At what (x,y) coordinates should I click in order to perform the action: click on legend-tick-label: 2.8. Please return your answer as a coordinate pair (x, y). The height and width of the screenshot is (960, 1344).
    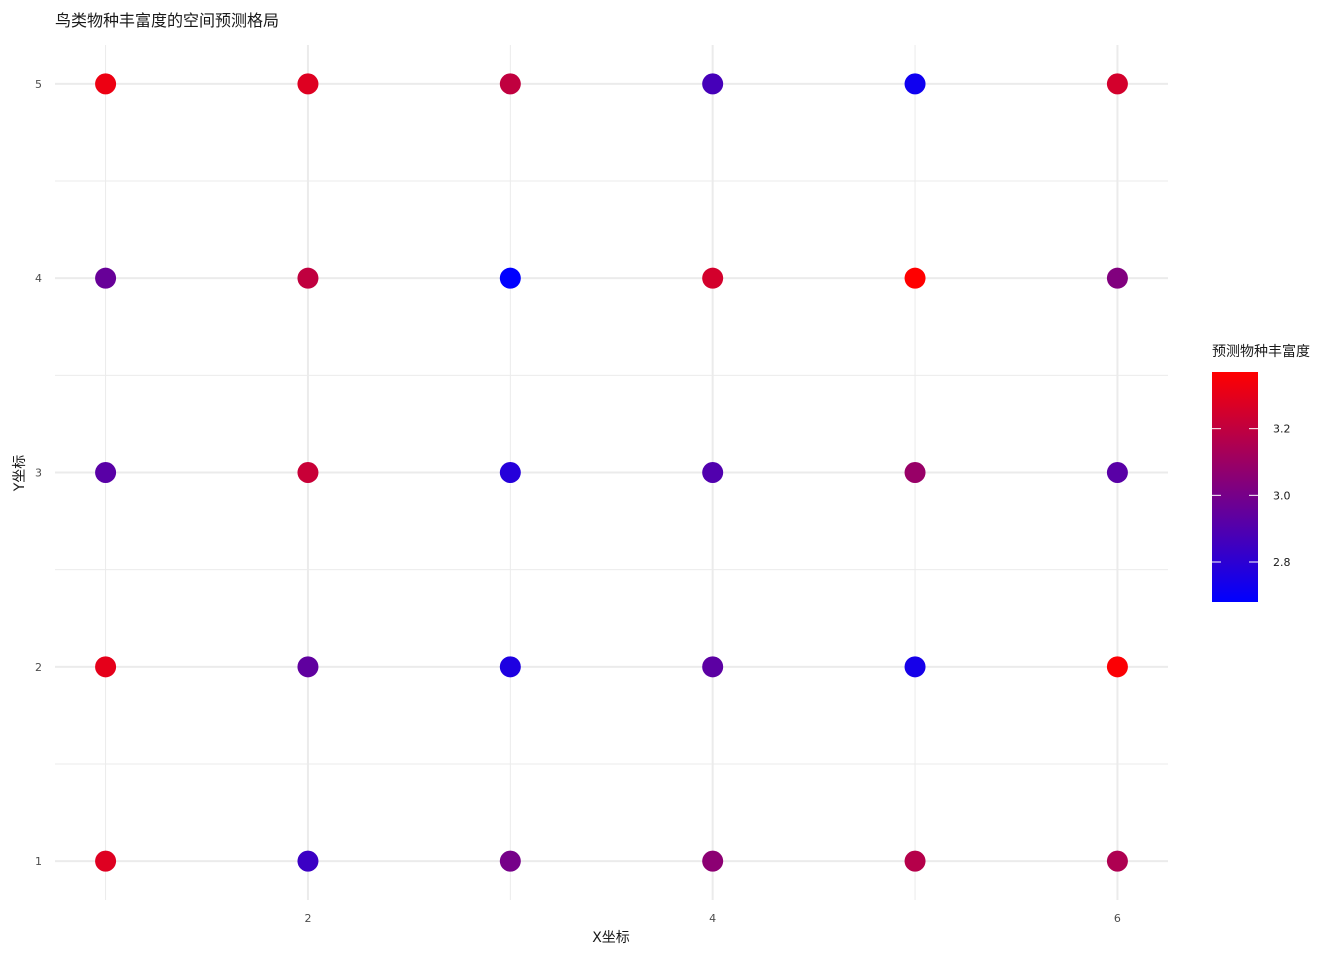
    Looking at the image, I should click on (1282, 562).